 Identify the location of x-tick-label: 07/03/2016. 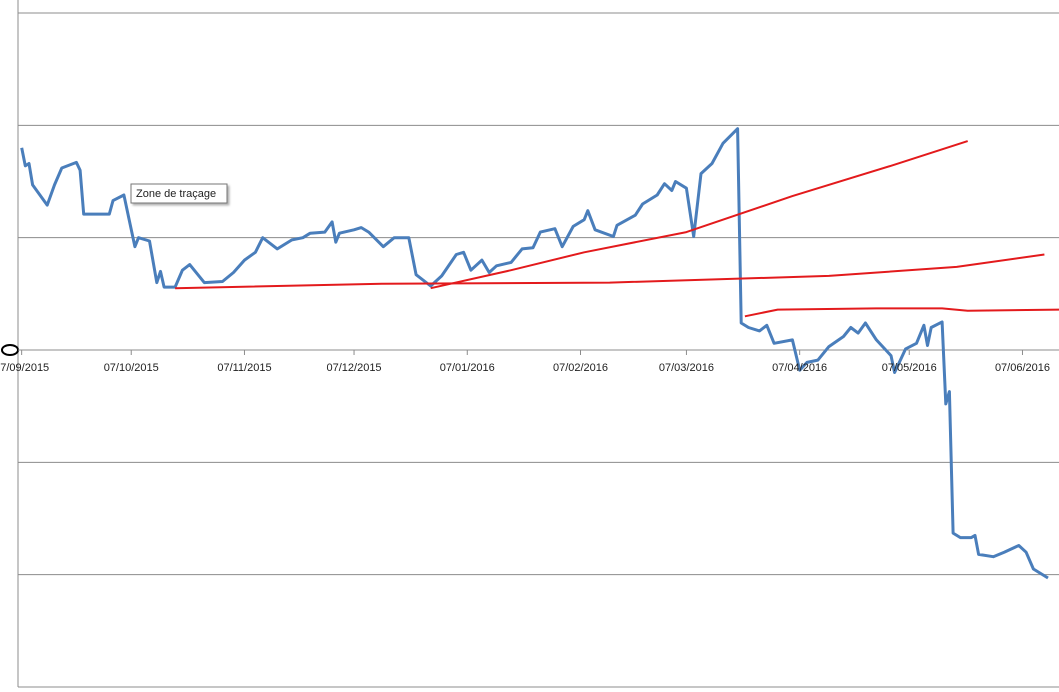
(686, 368).